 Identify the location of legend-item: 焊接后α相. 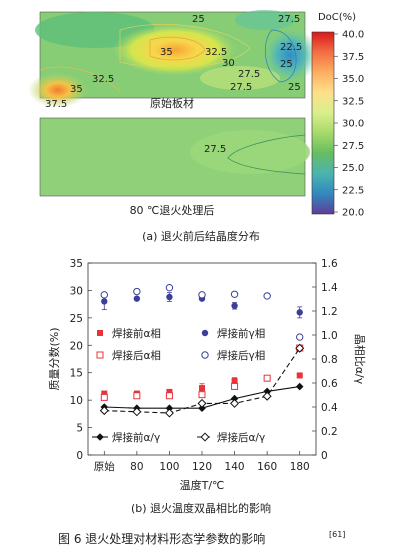
(128, 355).